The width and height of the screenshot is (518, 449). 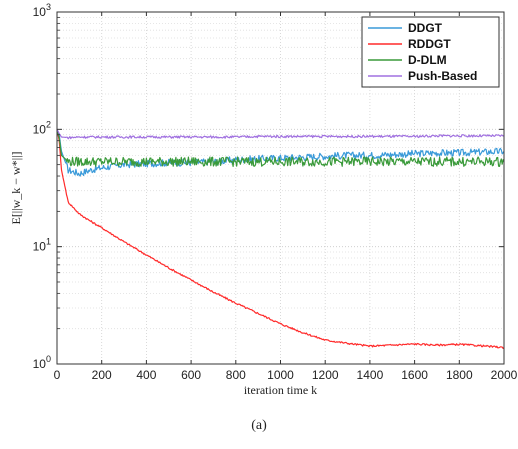 What do you see at coordinates (236, 375) in the screenshot?
I see `x-tick-label: 800` at bounding box center [236, 375].